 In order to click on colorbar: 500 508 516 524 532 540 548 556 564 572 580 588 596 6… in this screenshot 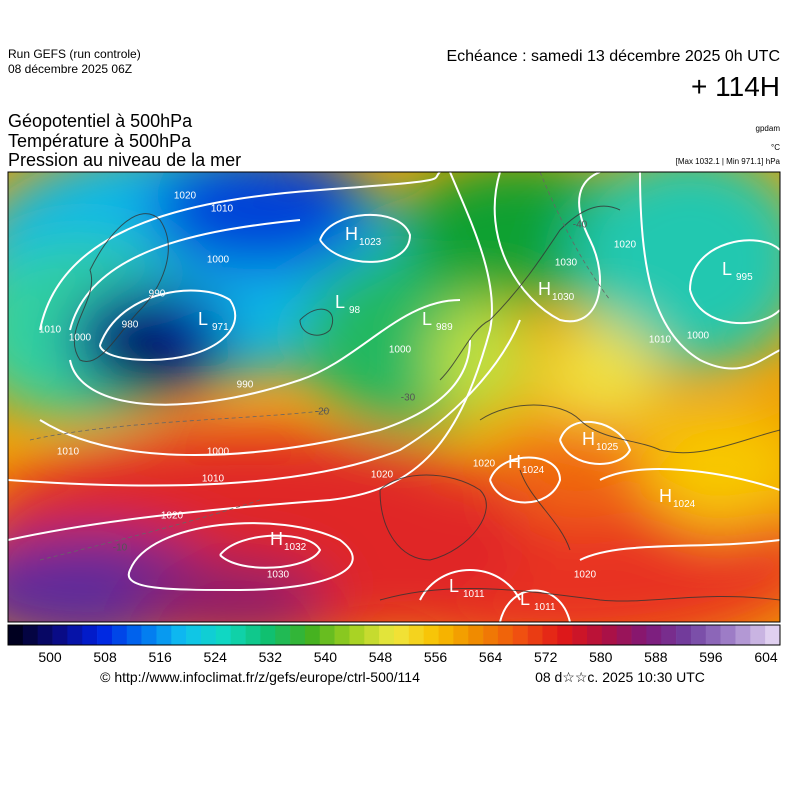, I will do `click(394, 644)`.